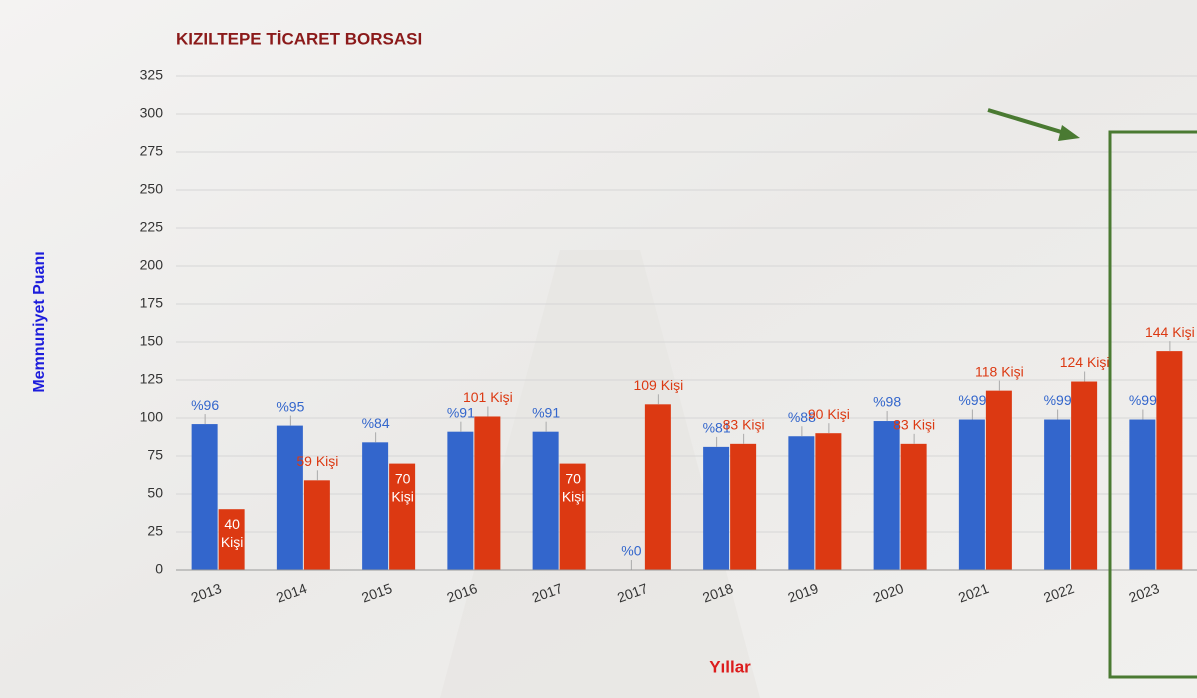  What do you see at coordinates (152, 113) in the screenshot?
I see `y-tick-label: 300` at bounding box center [152, 113].